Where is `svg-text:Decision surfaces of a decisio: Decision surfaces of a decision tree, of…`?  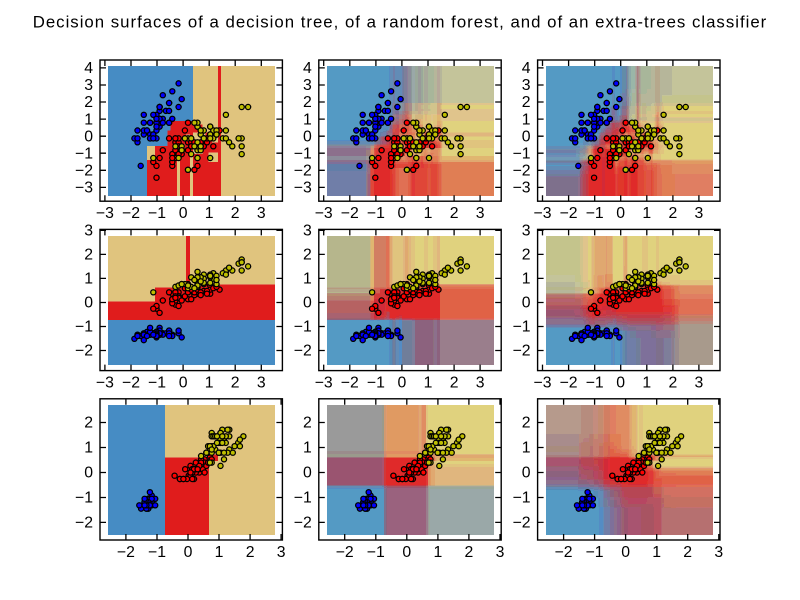
svg-text:Decision surfaces of a decisio: Decision surfaces of a decision tree, of… is located at coordinates (400, 22).